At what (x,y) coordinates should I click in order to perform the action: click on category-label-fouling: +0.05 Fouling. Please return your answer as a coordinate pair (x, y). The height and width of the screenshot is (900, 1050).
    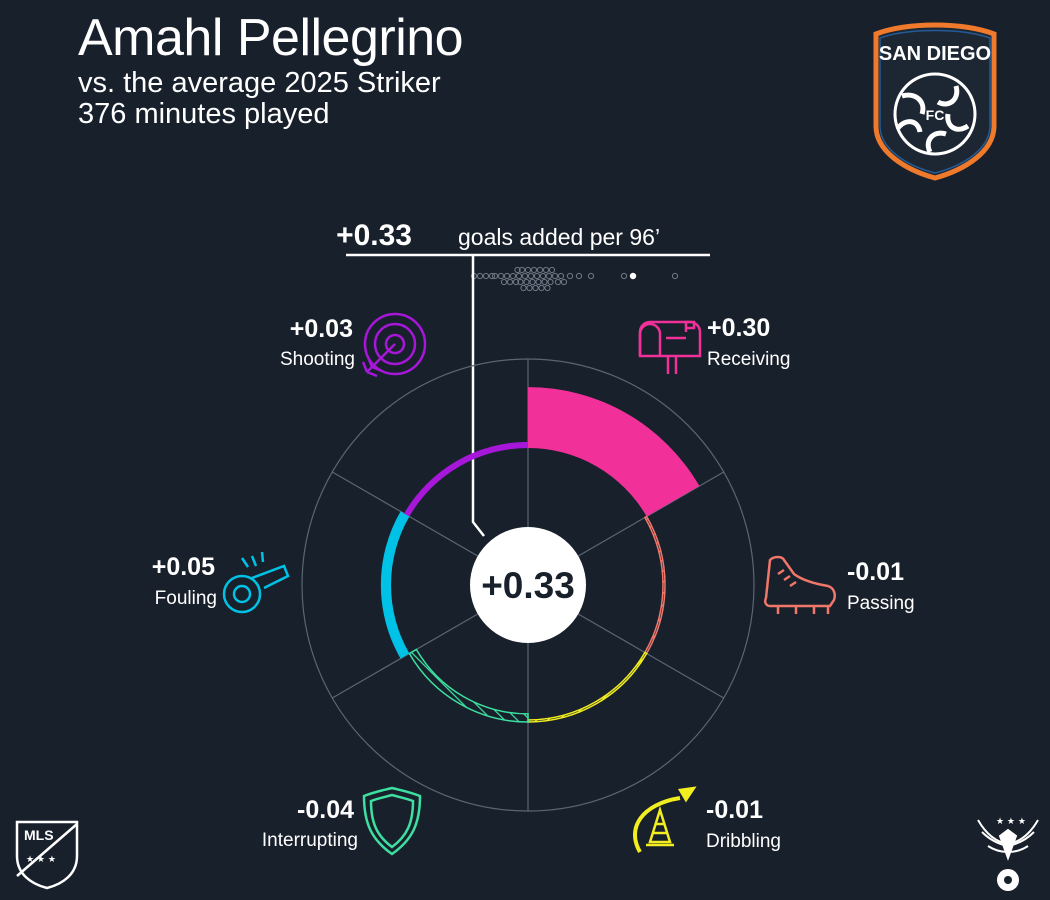
    Looking at the image, I should click on (221, 582).